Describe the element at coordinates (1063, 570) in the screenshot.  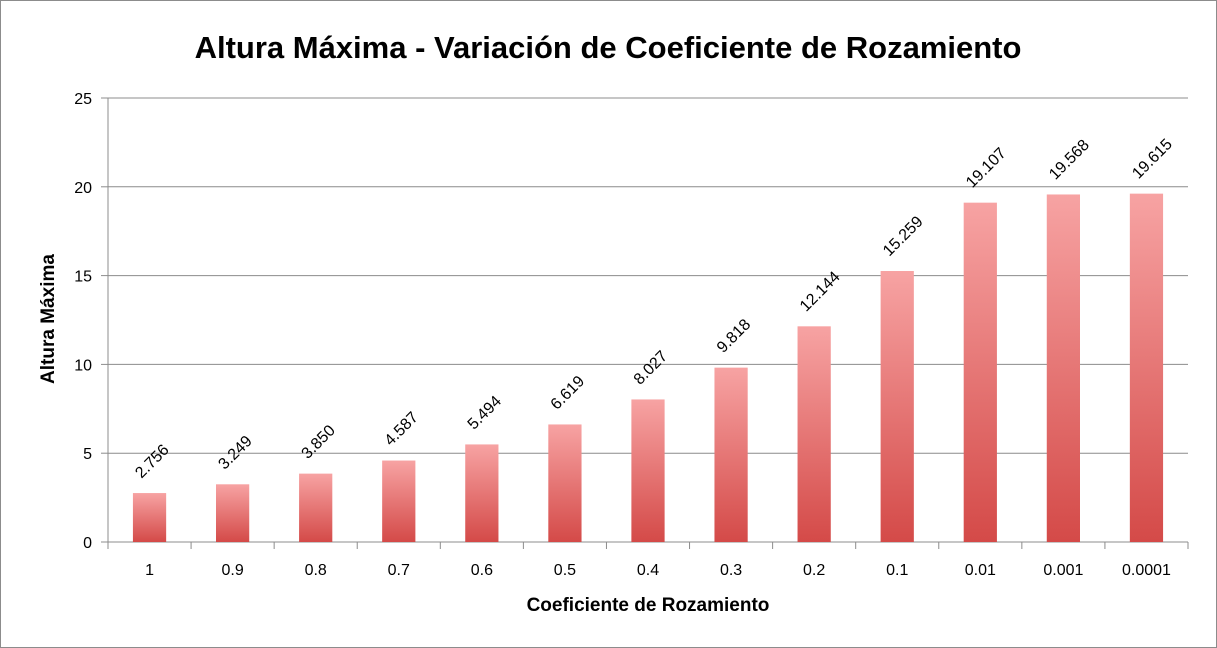
I see `x-tick-label: 0.001` at that location.